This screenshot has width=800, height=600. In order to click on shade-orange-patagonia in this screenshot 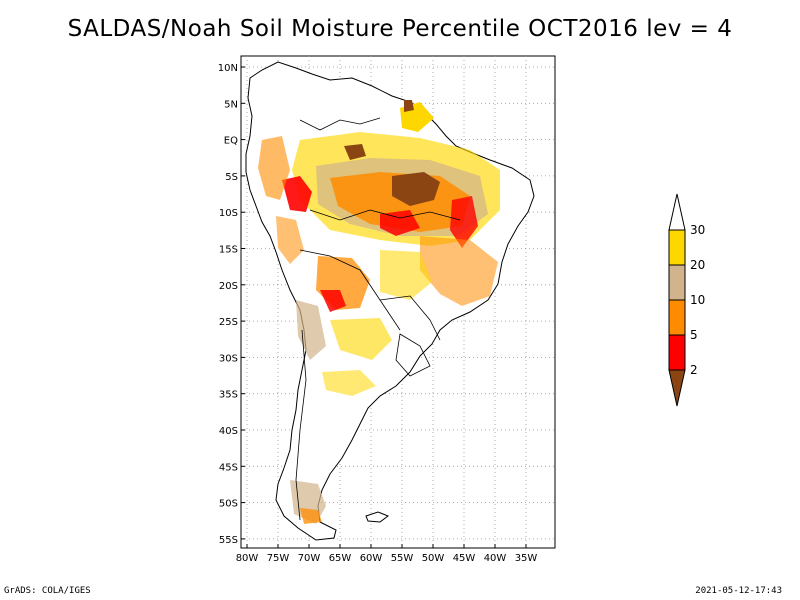, I will do `click(311, 516)`.